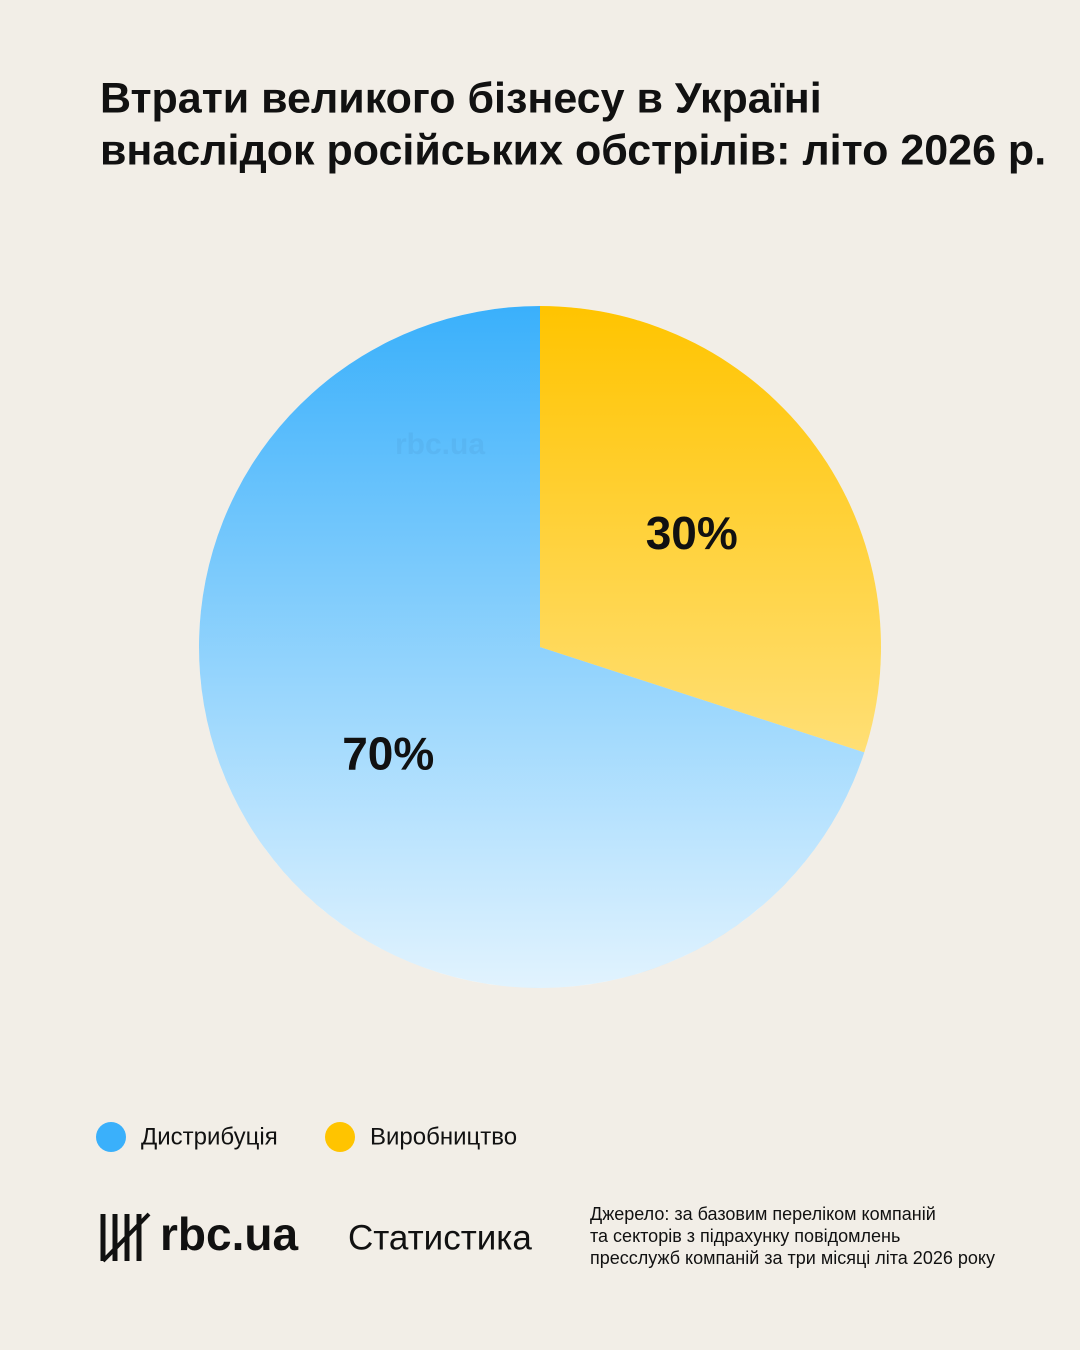  I want to click on section-name: Статистика, so click(440, 1237).